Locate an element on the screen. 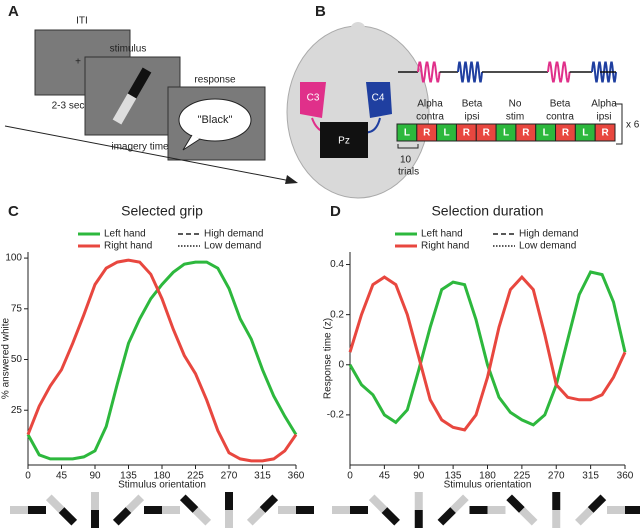 This screenshot has height=530, width=640. electrode-label: Pz is located at coordinates (344, 141).